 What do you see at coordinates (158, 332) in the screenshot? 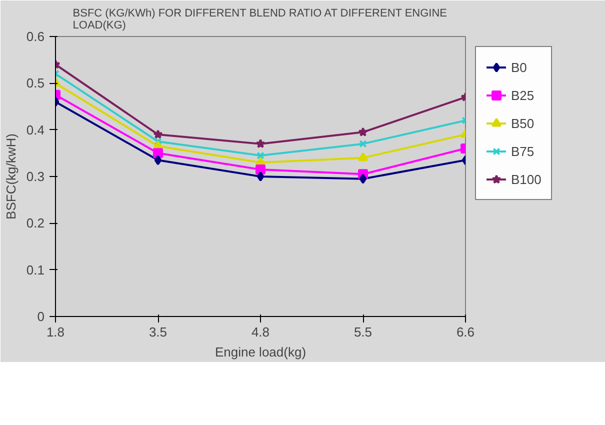
I see `x-tick-label: 3.5` at bounding box center [158, 332].